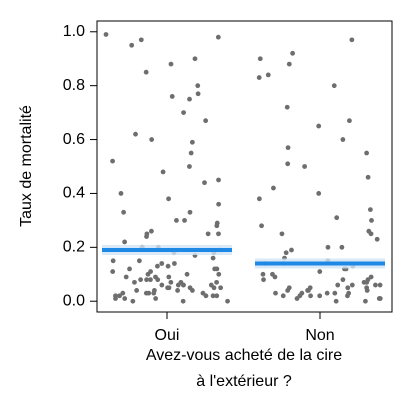 The height and width of the screenshot is (411, 406). What do you see at coordinates (74, 85) in the screenshot?
I see `y-tick-label: 0.8` at bounding box center [74, 85].